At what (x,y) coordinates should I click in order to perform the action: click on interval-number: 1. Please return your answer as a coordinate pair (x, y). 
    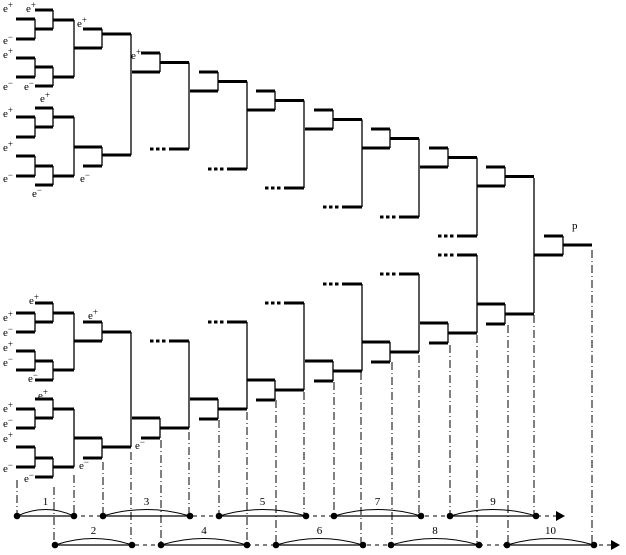
    Looking at the image, I should click on (46, 502).